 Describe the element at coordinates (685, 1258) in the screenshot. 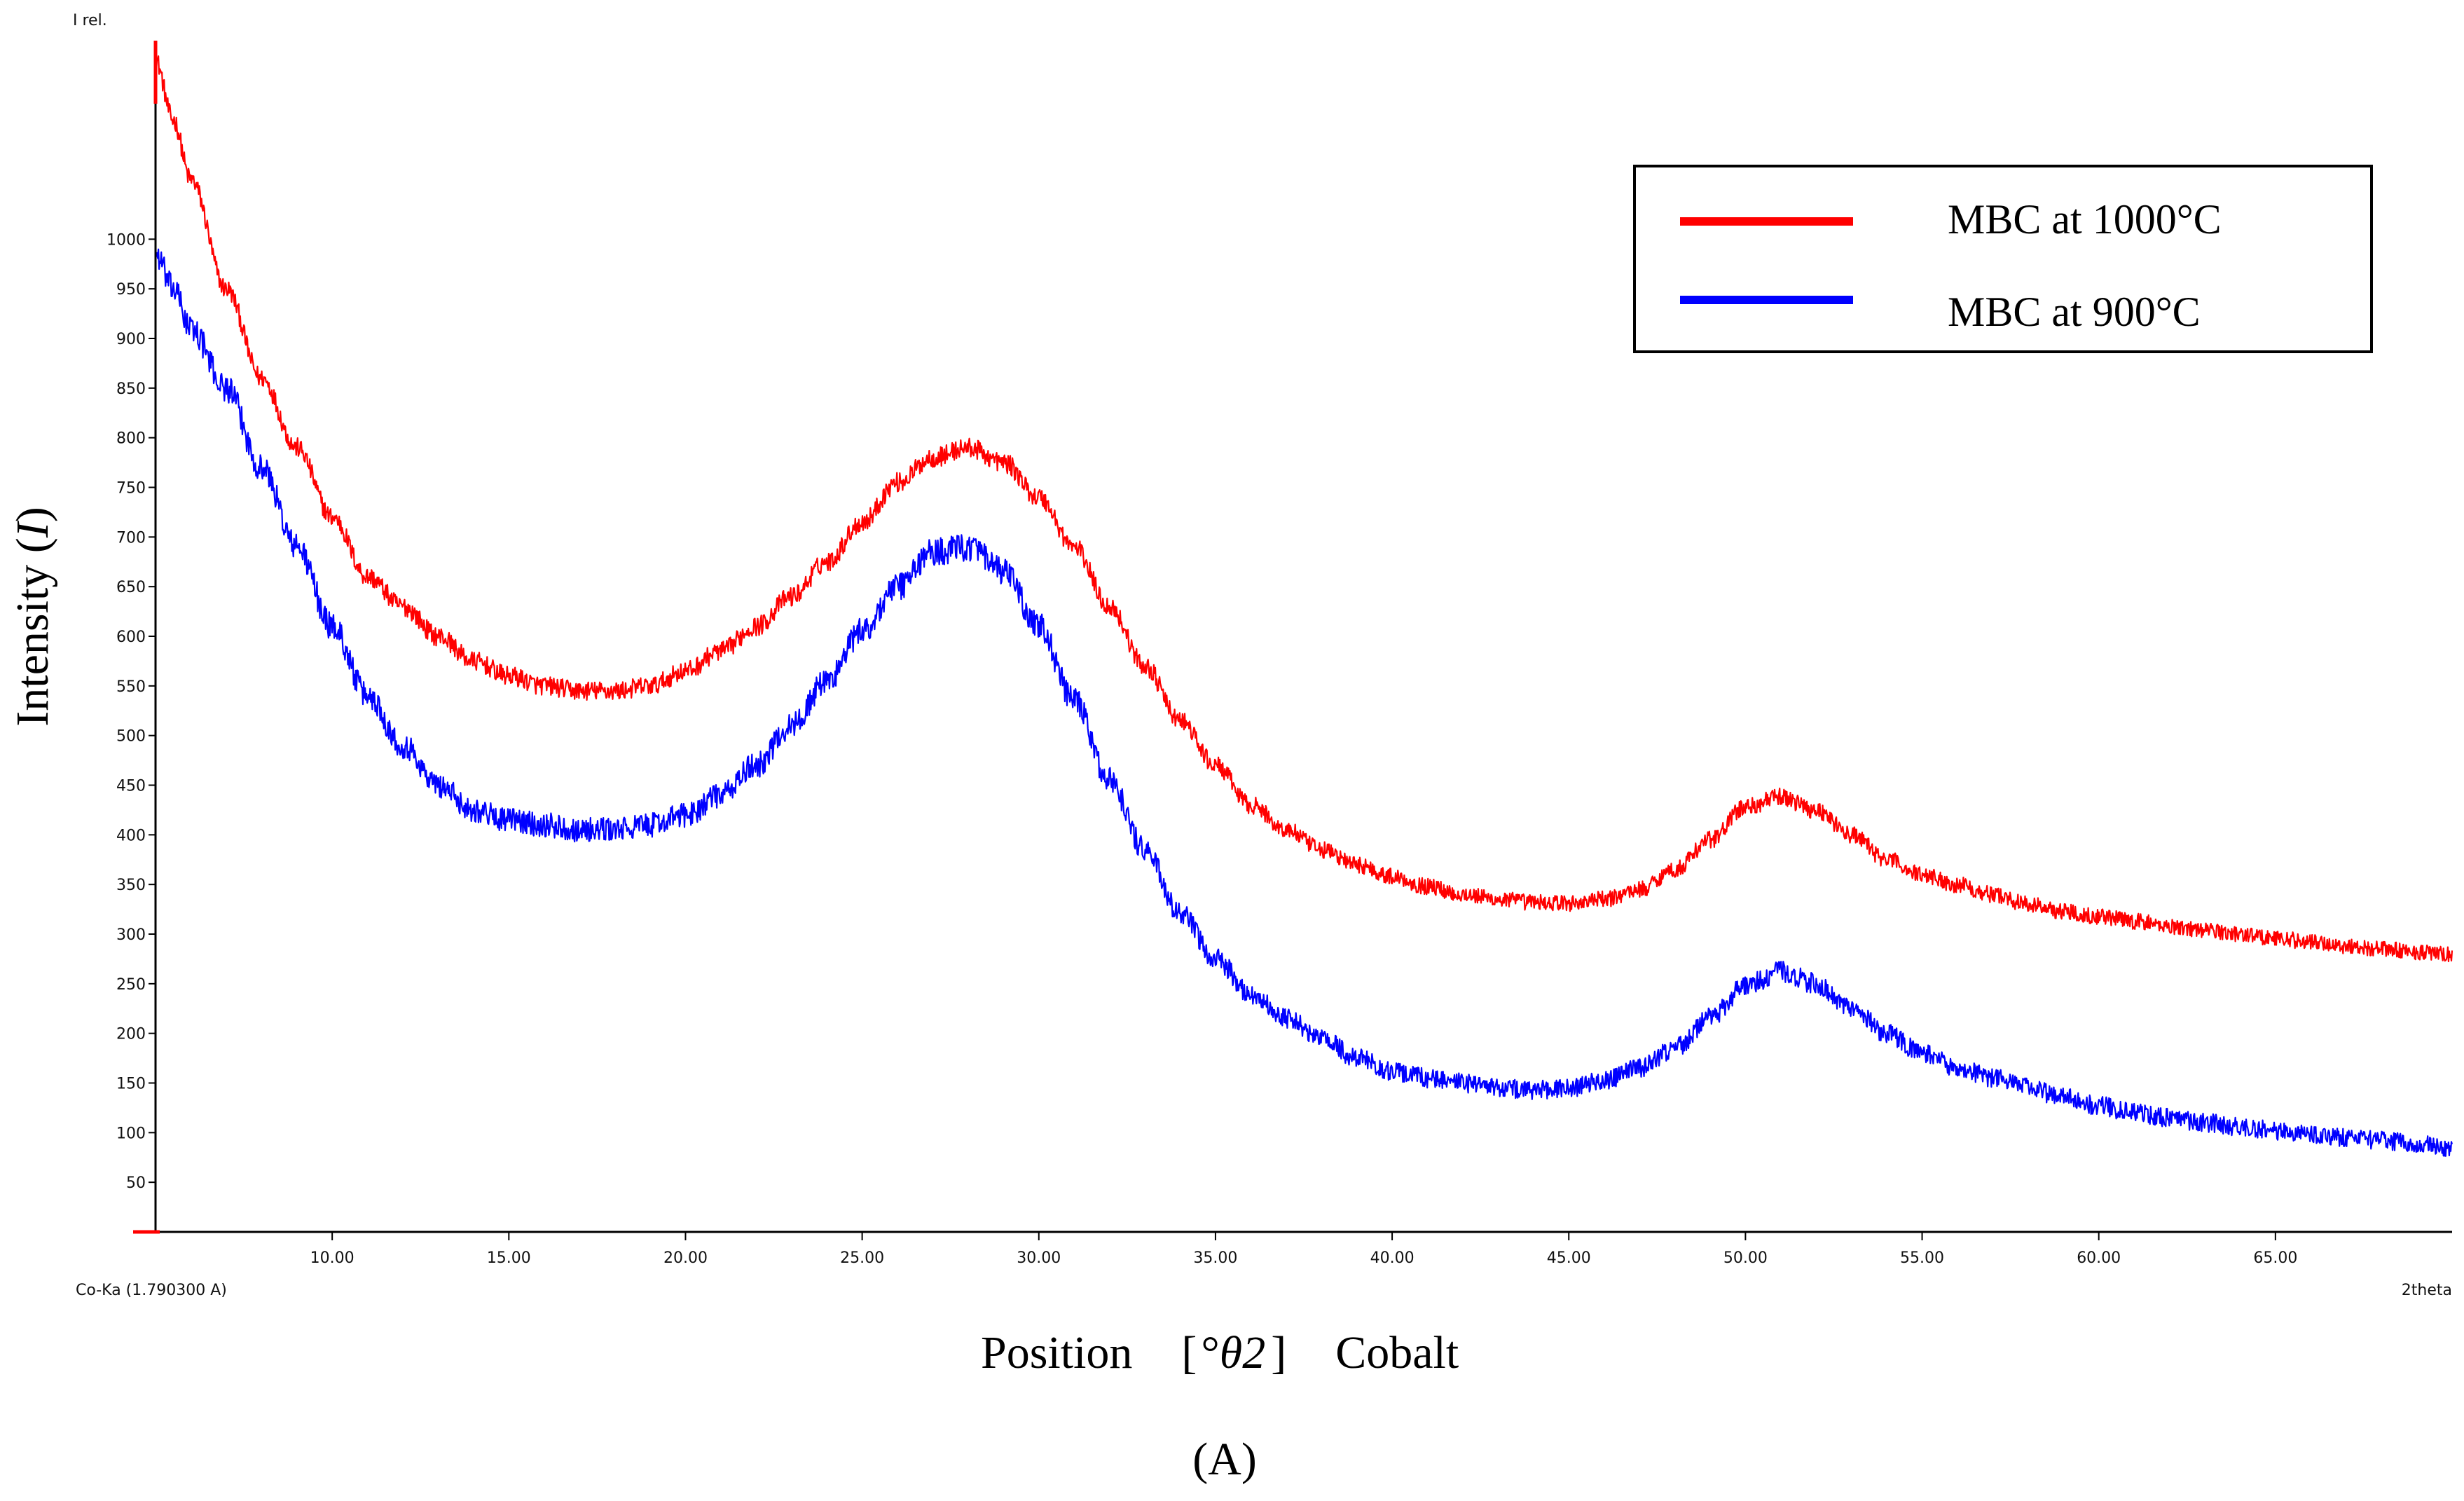

I see `x-tick-label: 20.00` at that location.